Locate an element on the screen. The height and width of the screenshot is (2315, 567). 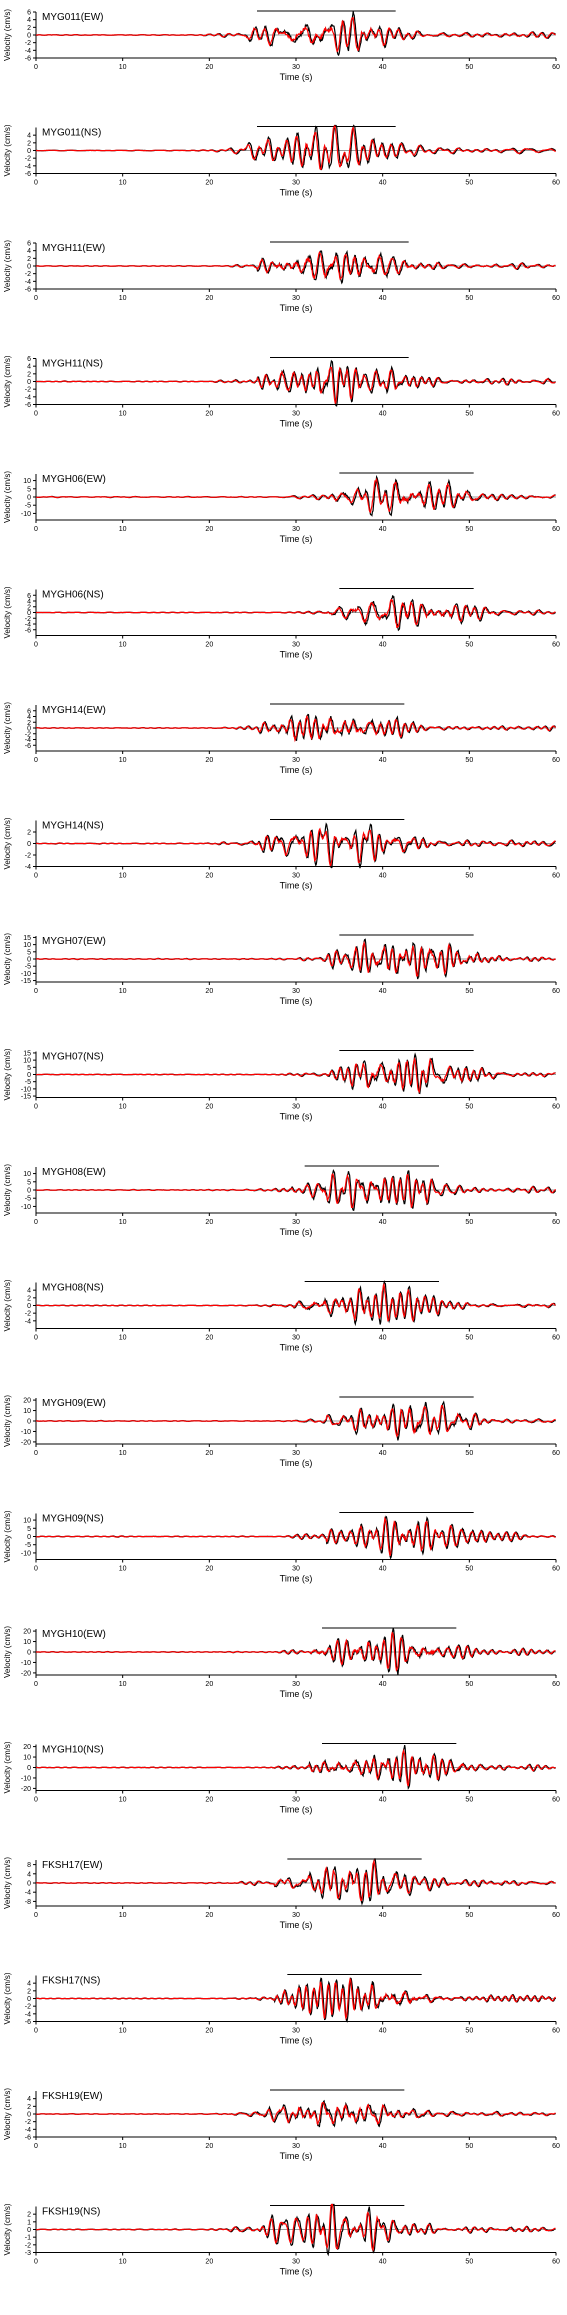
y-tick-label: 6 is located at coordinates (29, 244).